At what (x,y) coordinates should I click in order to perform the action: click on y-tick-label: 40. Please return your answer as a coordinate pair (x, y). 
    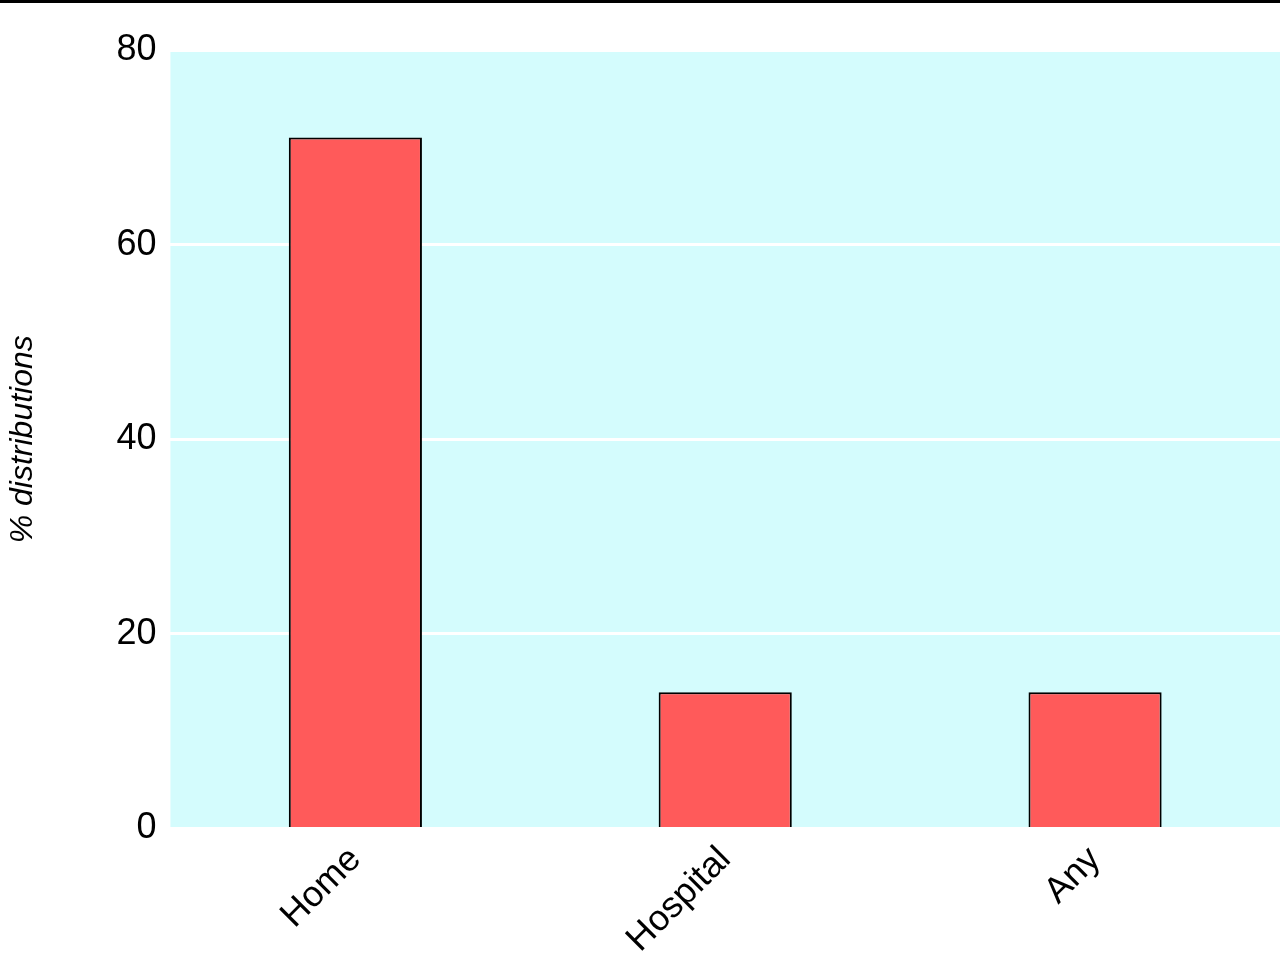
    Looking at the image, I should click on (136, 437).